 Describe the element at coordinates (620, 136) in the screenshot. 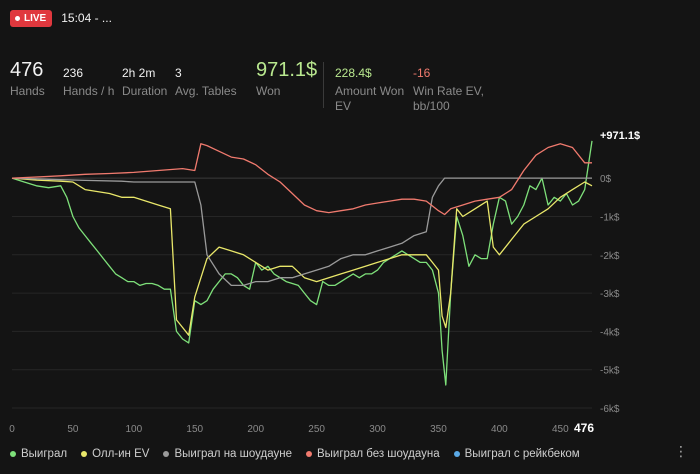

I see `series-end-label: +971.1$` at that location.